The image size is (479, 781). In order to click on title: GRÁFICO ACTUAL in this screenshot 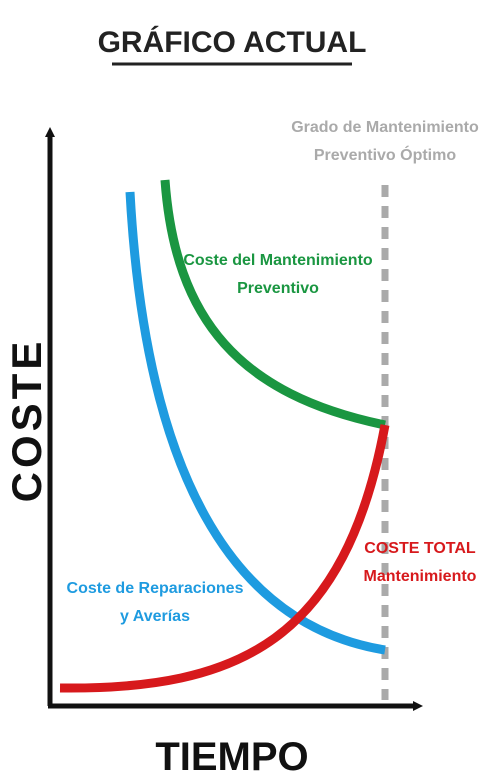, I will do `click(232, 42)`.